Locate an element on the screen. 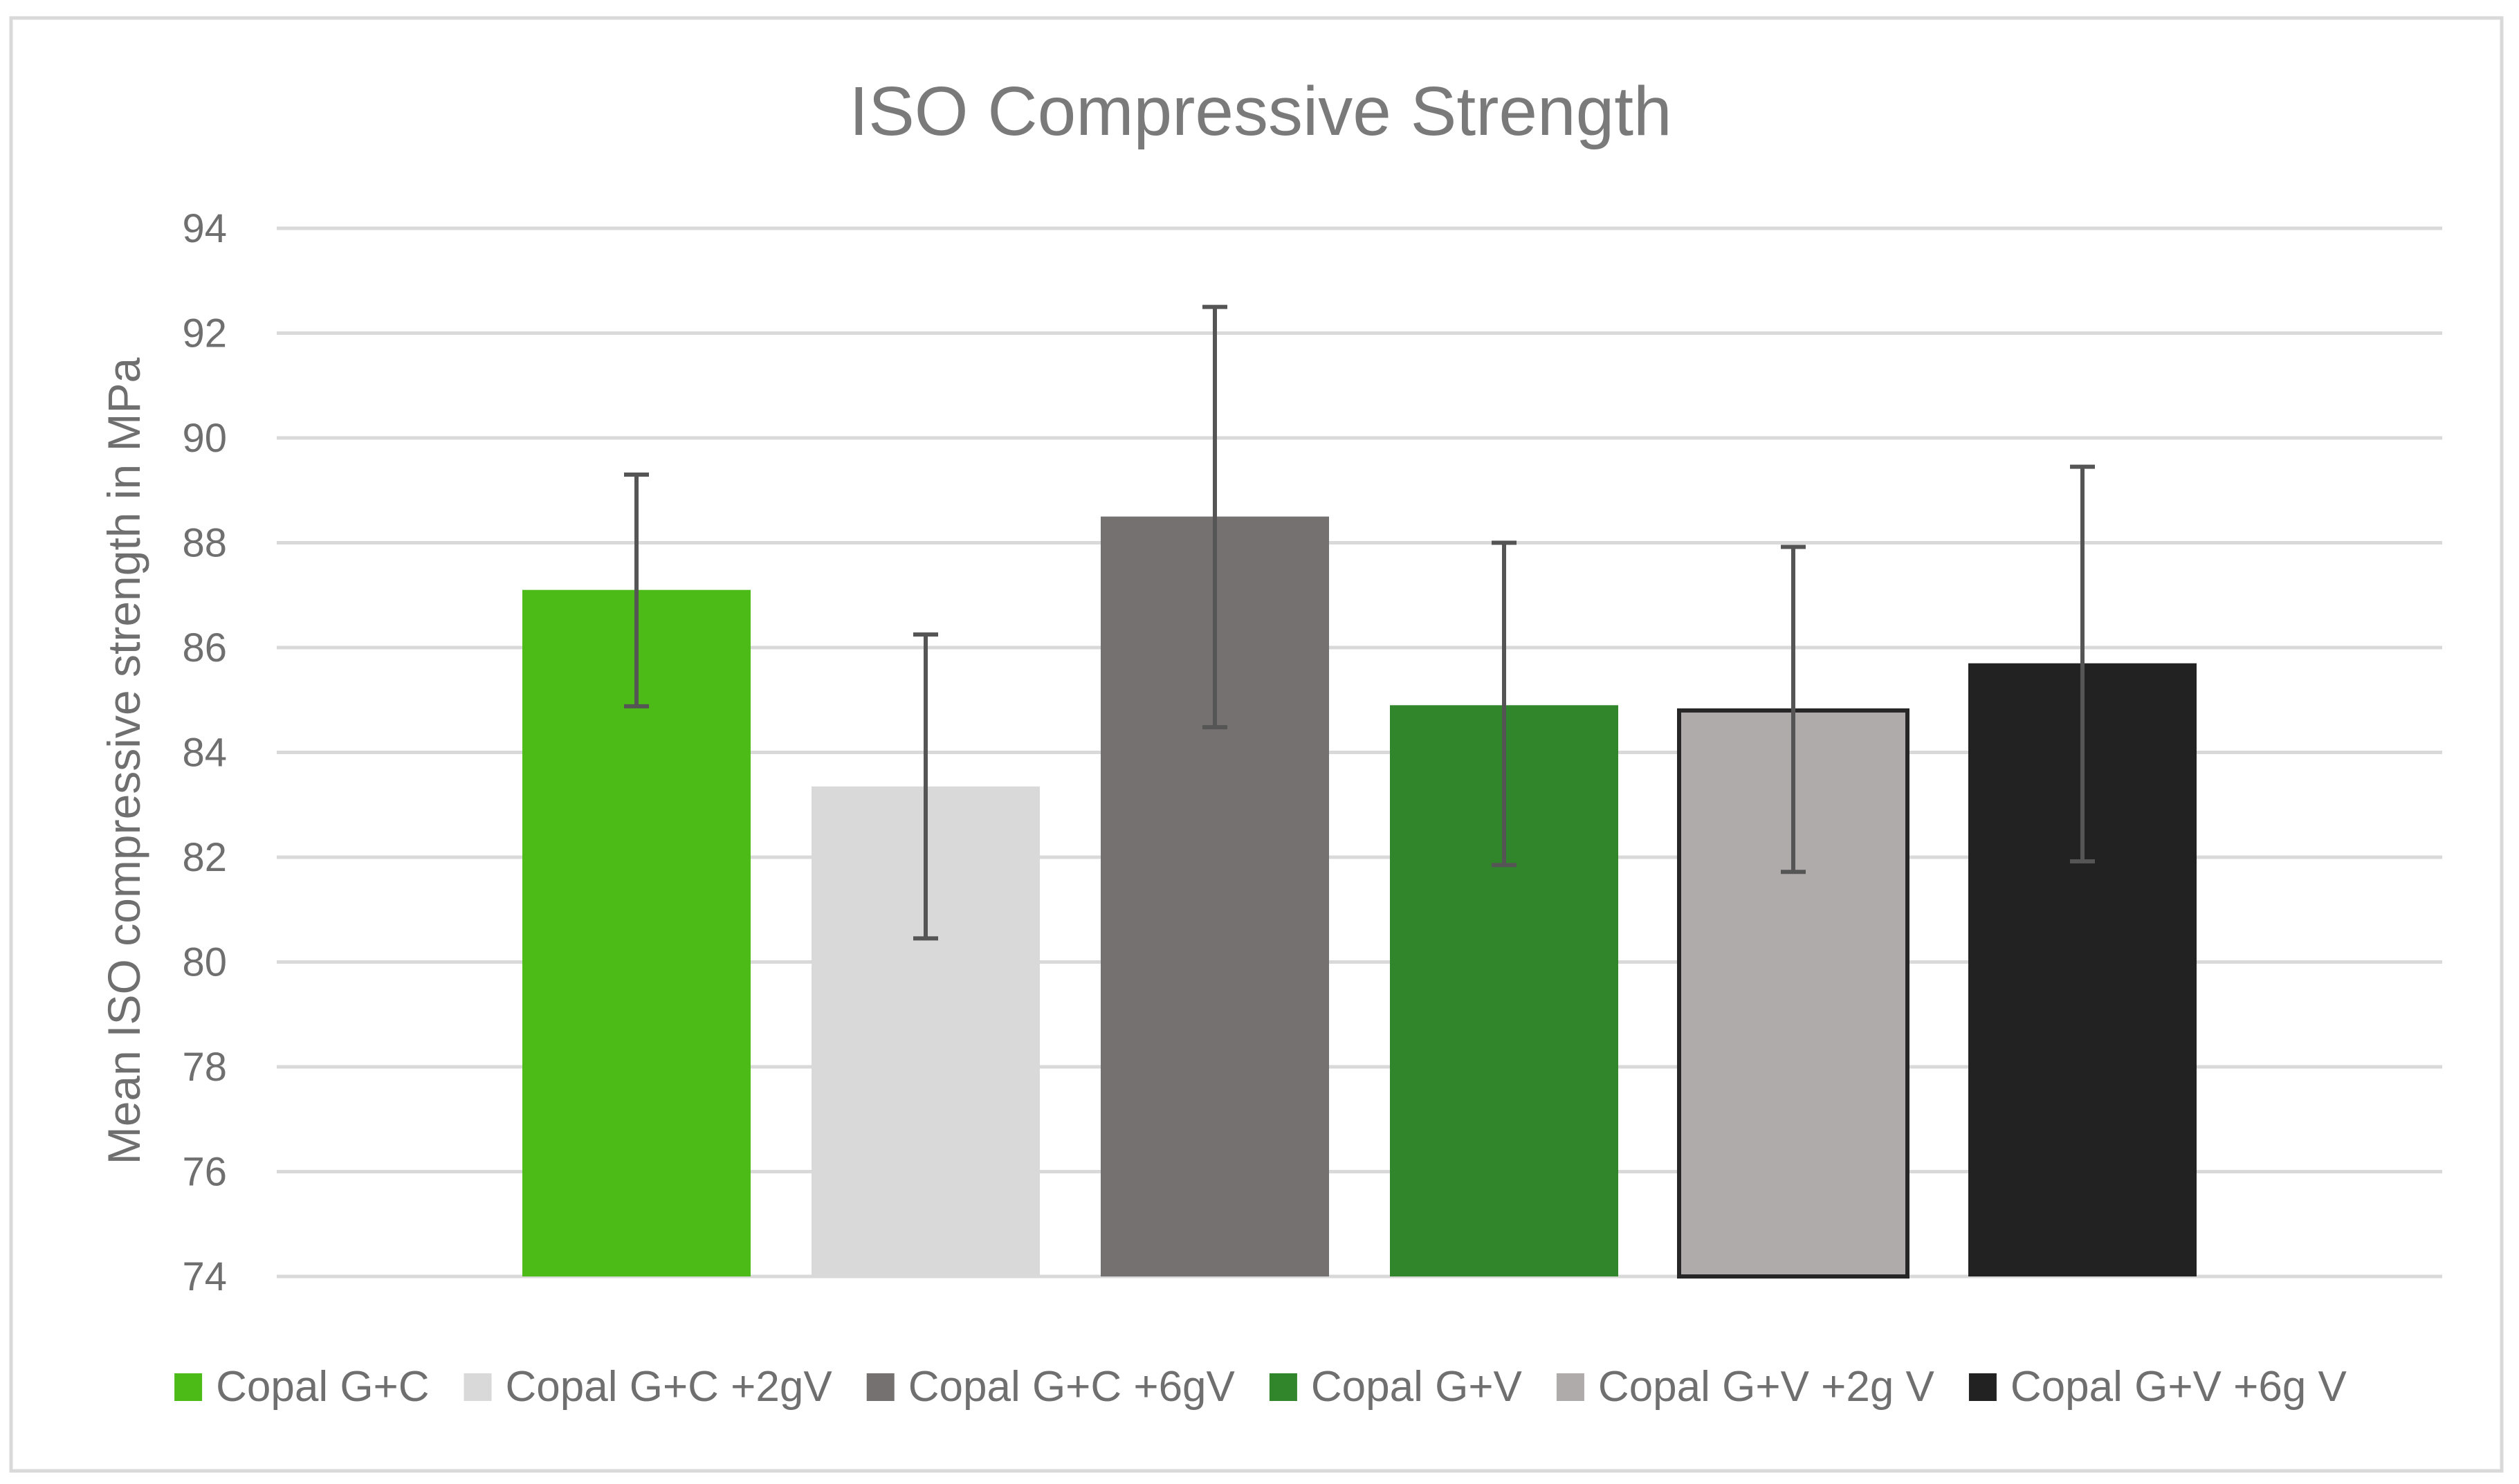 The height and width of the screenshot is (1484, 2519). y-tick-label: 86 is located at coordinates (204, 647).